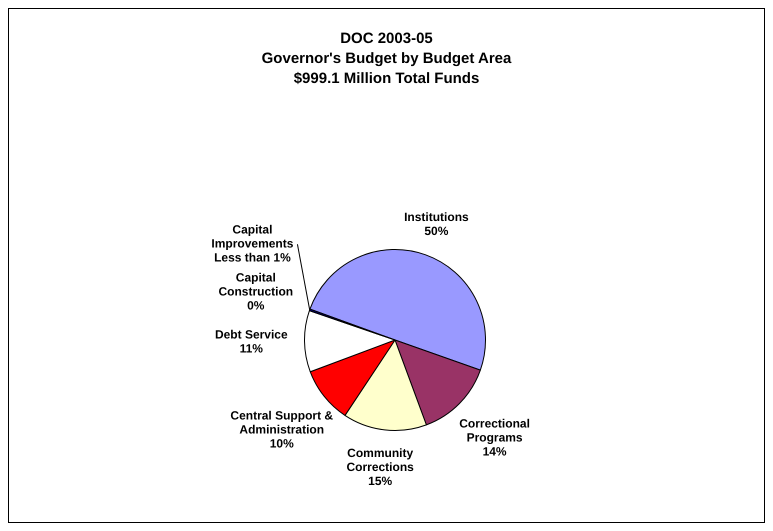  What do you see at coordinates (436, 231) in the screenshot?
I see `data-label: 50%` at bounding box center [436, 231].